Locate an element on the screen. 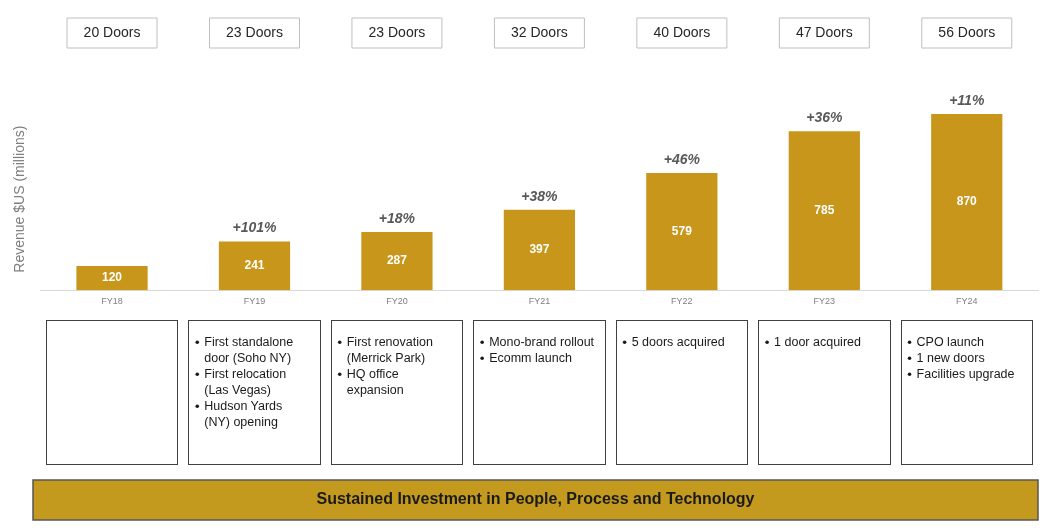 The width and height of the screenshot is (1055, 532). x-tick-label: FY20 is located at coordinates (397, 301).